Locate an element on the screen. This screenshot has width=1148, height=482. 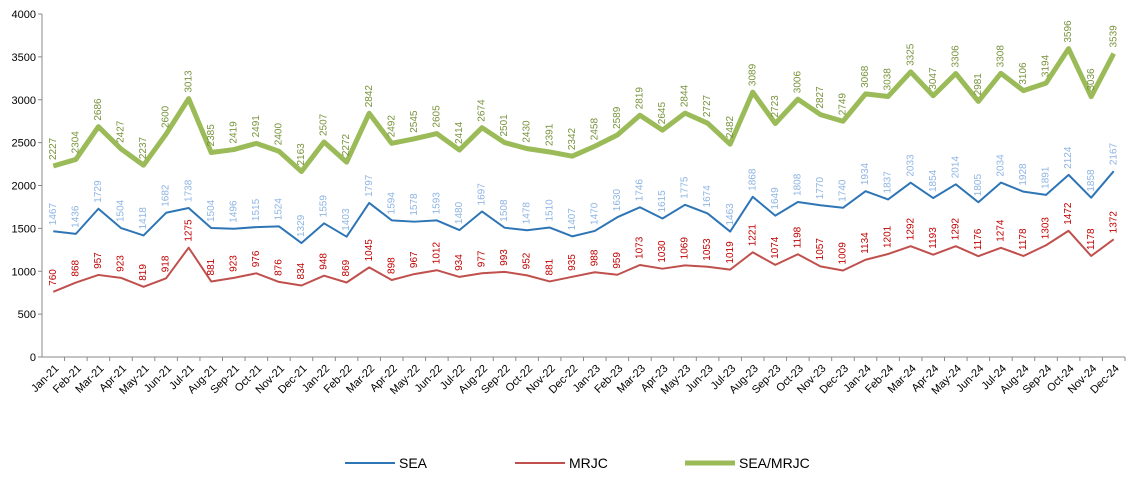
data-label: 1674 is located at coordinates (707, 196).